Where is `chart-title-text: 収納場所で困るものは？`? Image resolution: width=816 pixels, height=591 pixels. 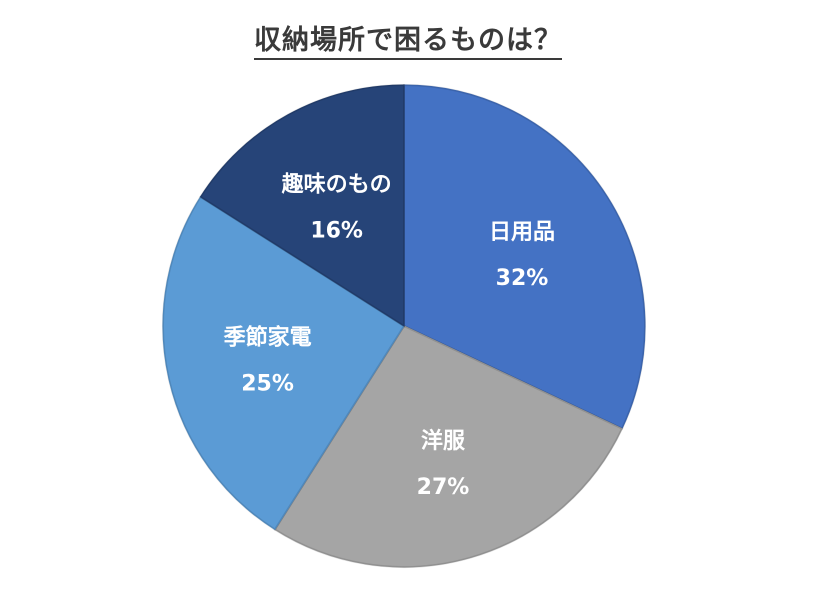 chart-title-text: 収納場所で困るものは？ is located at coordinates (408, 42).